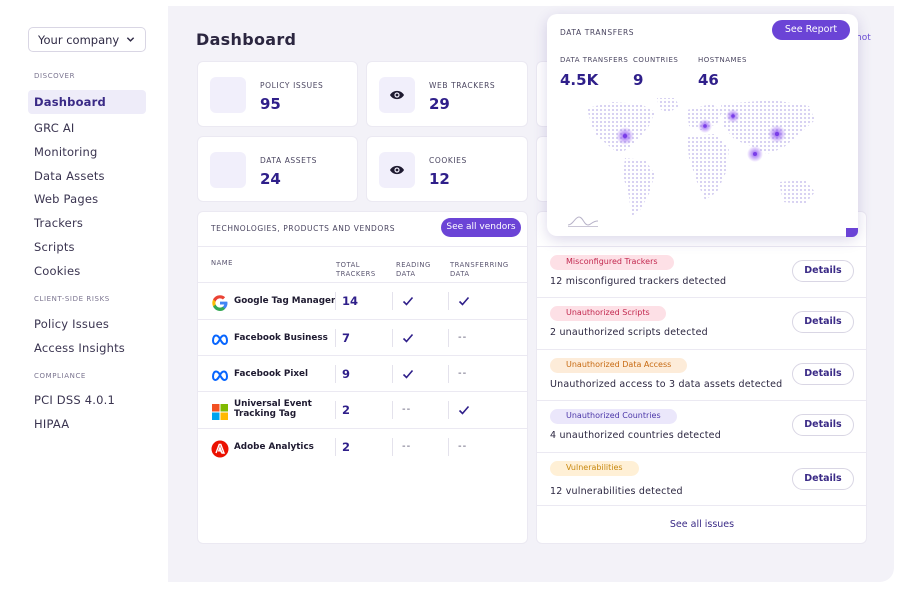  Describe the element at coordinates (768, 127) in the screenshot. I see `map-asia` at that location.